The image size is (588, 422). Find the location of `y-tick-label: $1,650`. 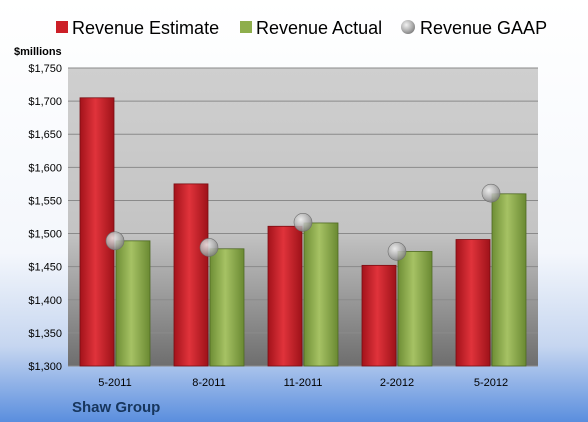

y-tick-label: $1,650 is located at coordinates (45, 135).